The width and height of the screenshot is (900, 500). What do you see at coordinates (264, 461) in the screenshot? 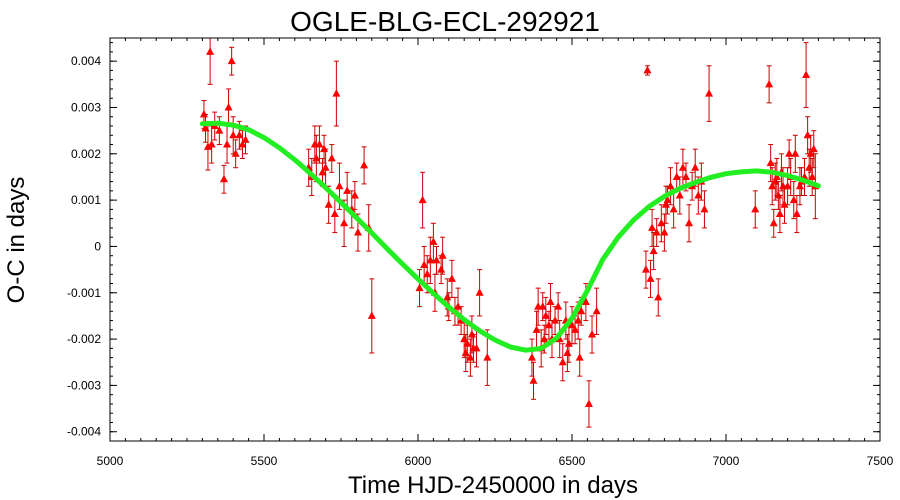
I see `x-tick-label: 5500` at bounding box center [264, 461].